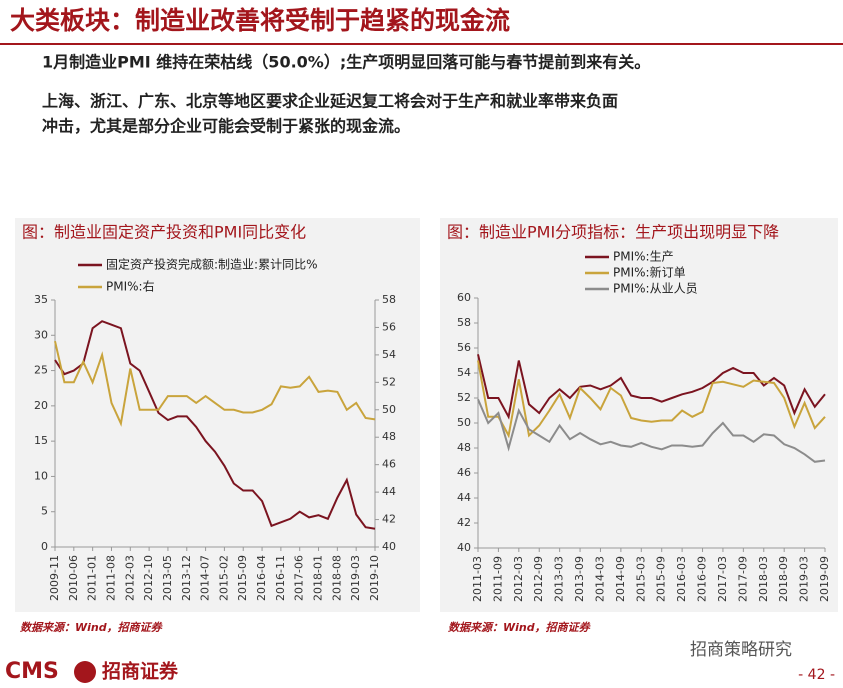 The width and height of the screenshot is (843, 688). I want to click on y2-tick-label: 48, so click(389, 436).